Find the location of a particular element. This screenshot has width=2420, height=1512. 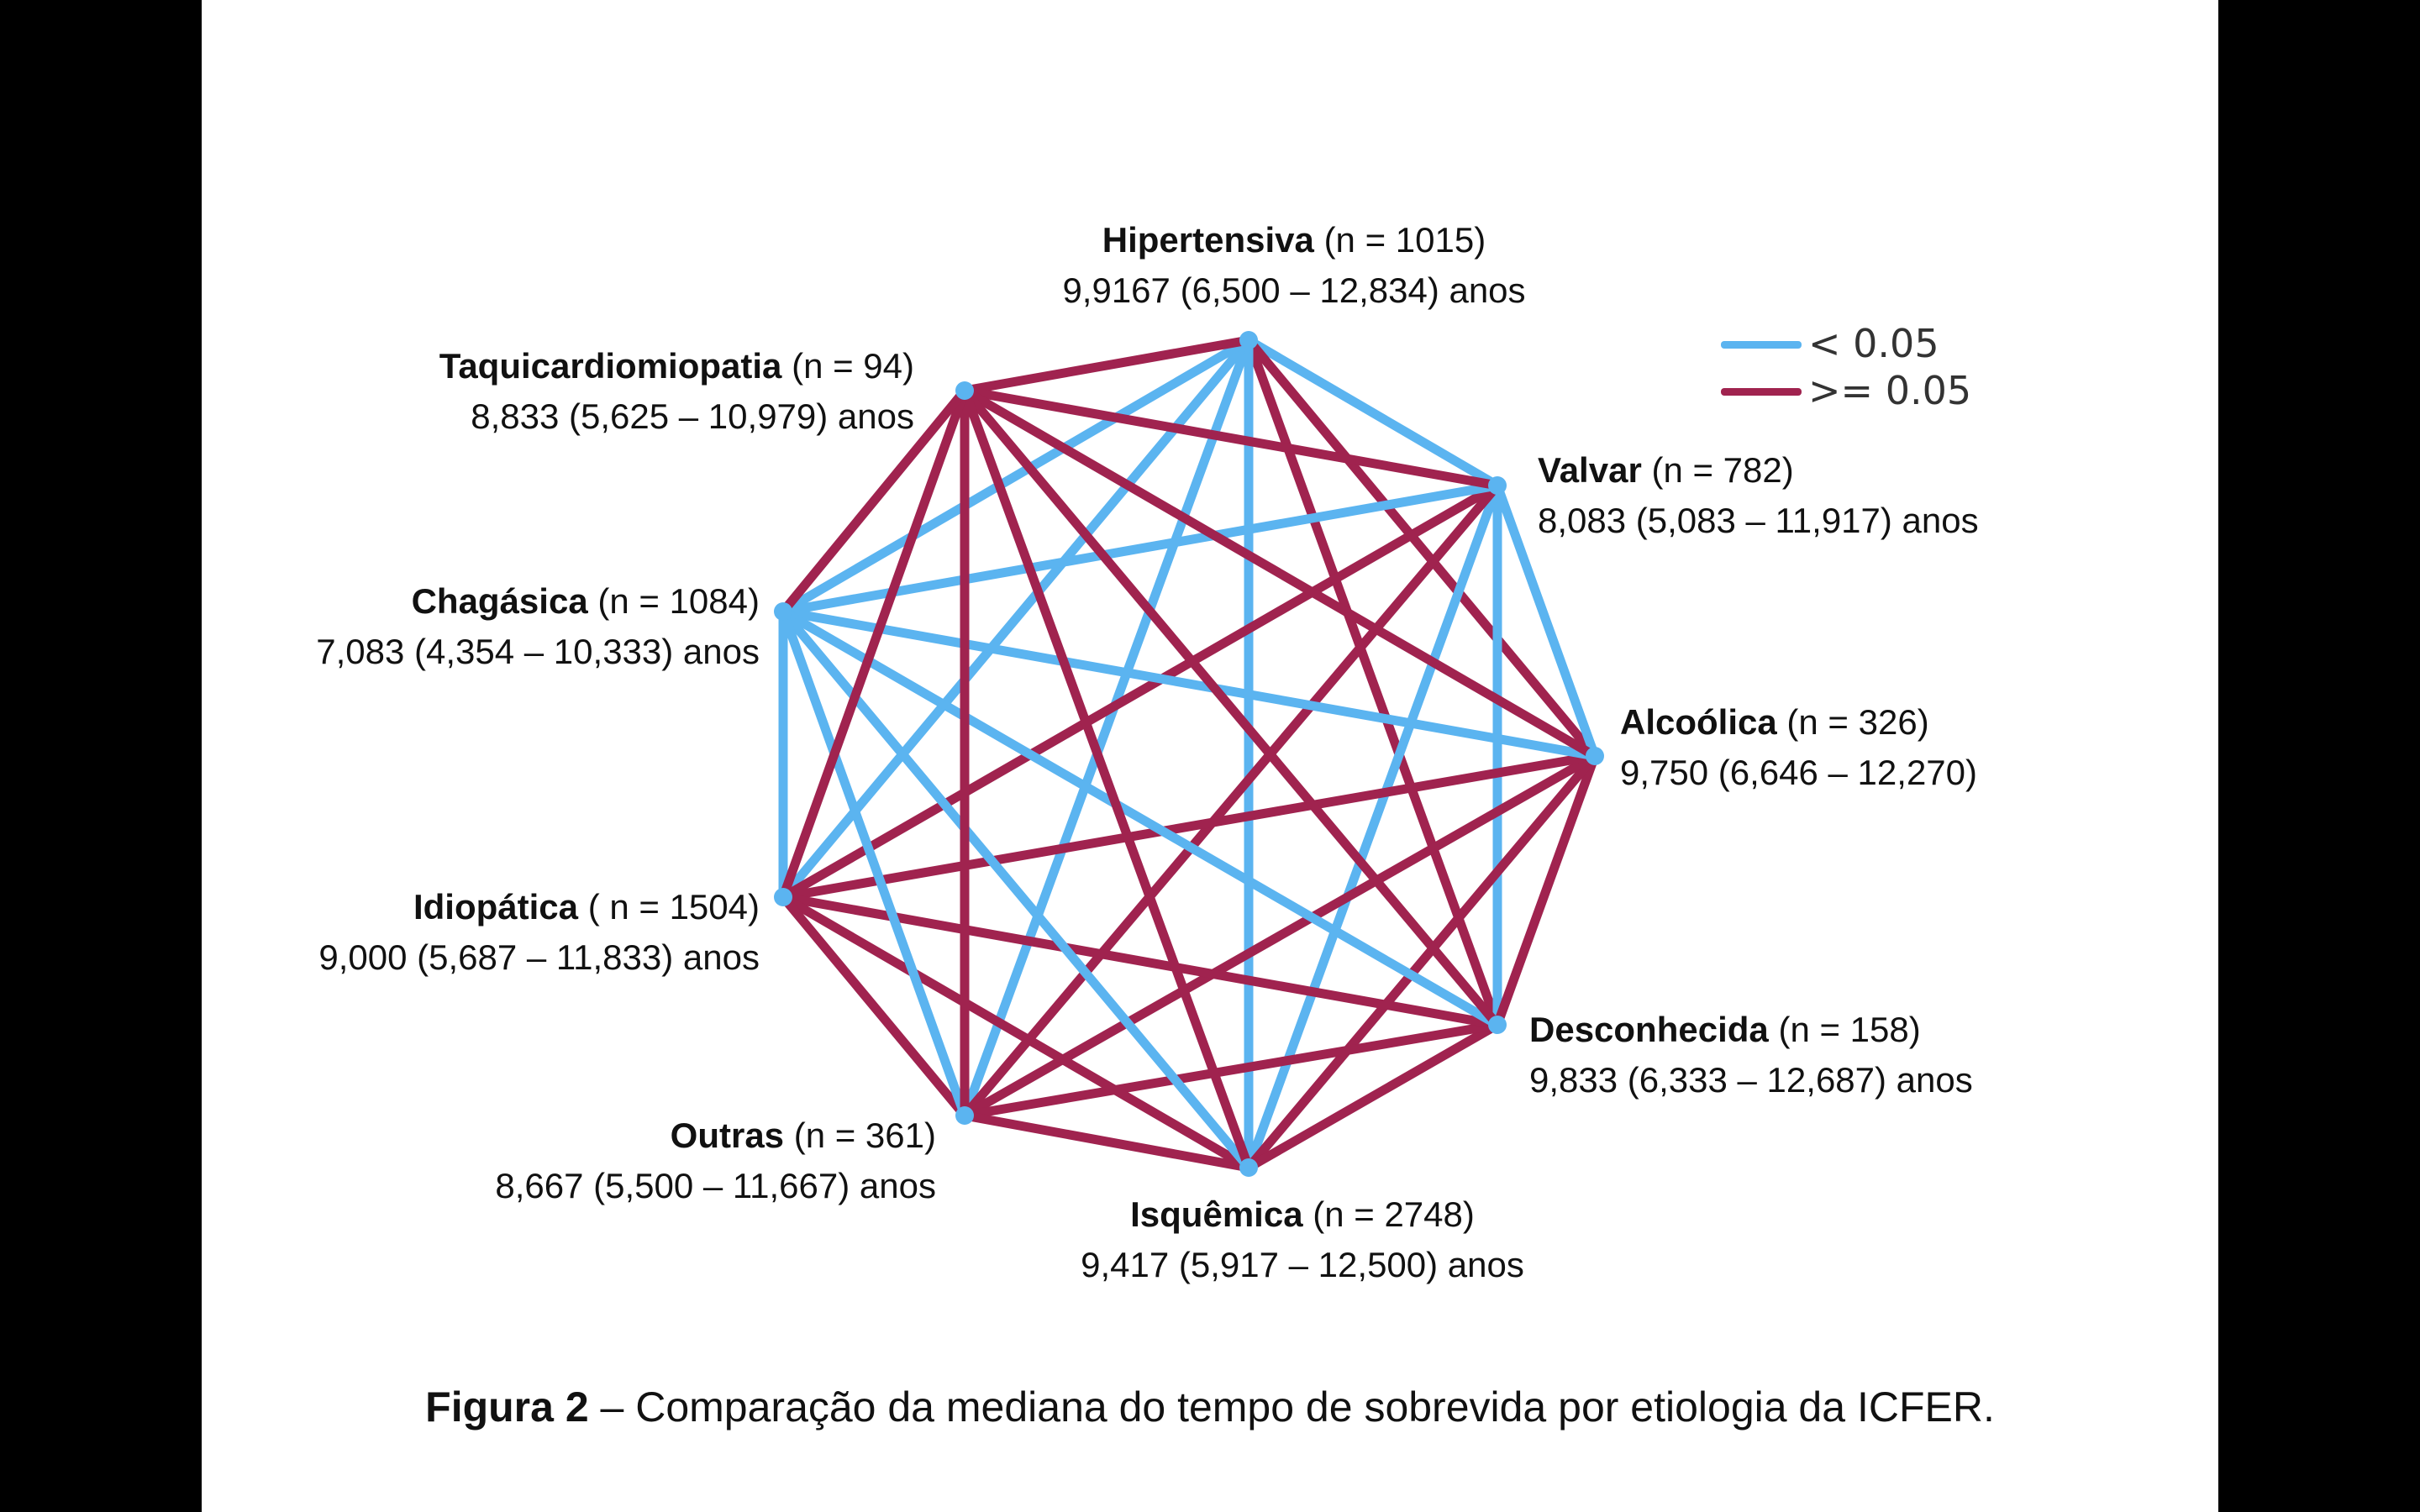

edge-hipertensiva-outras is located at coordinates (1107, 728).